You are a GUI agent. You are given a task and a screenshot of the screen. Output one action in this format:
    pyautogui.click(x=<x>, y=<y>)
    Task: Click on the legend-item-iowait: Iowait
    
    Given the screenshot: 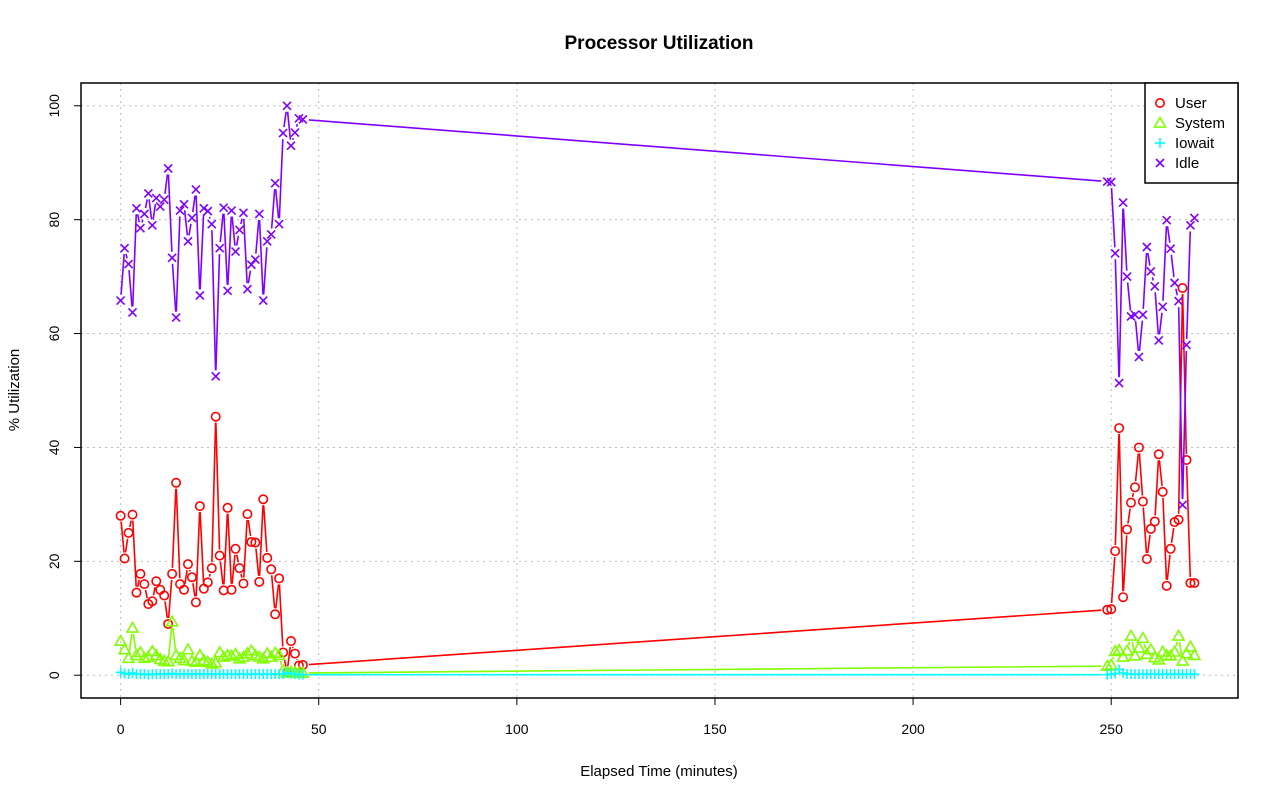 What is the action you would take?
    pyautogui.click(x=1185, y=143)
    